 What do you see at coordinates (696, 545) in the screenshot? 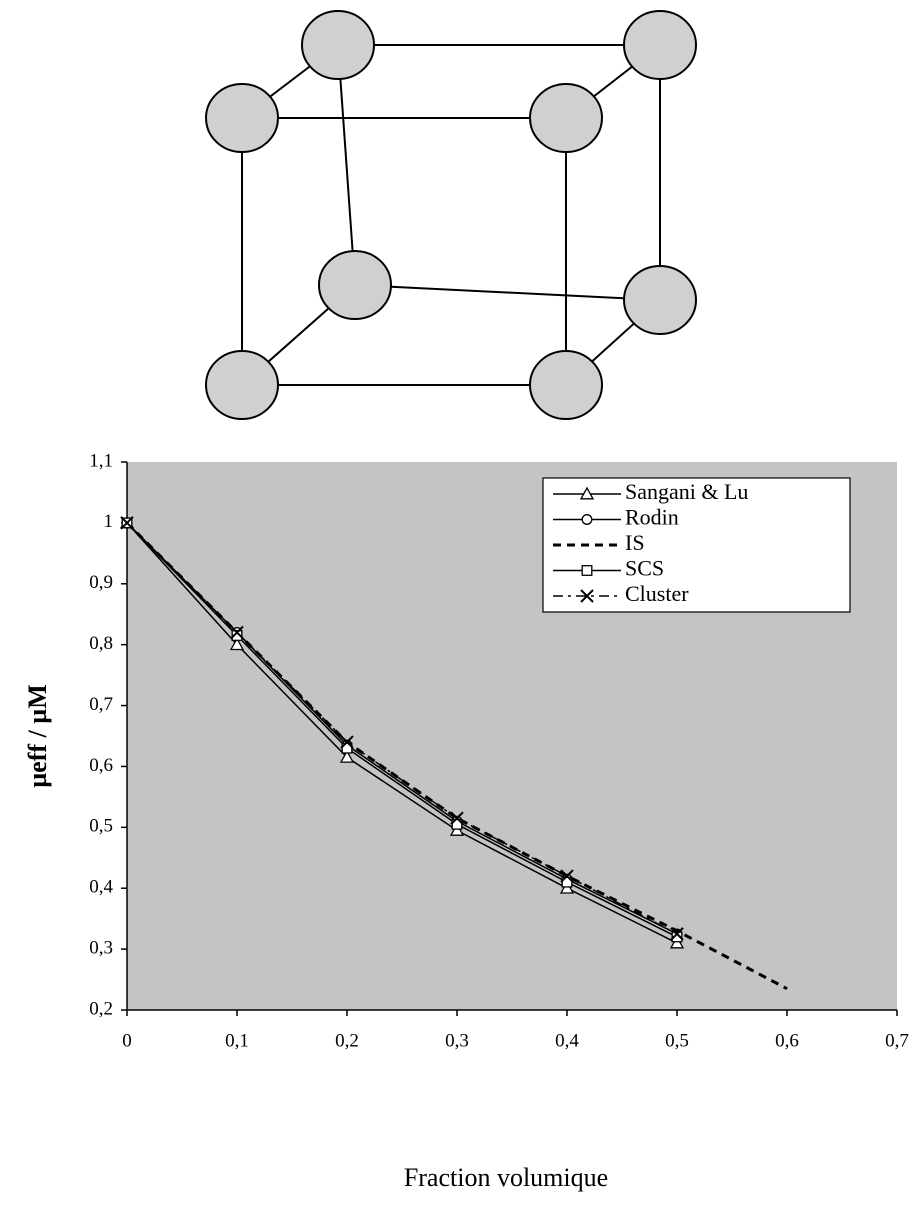
I see `legend-box` at bounding box center [696, 545].